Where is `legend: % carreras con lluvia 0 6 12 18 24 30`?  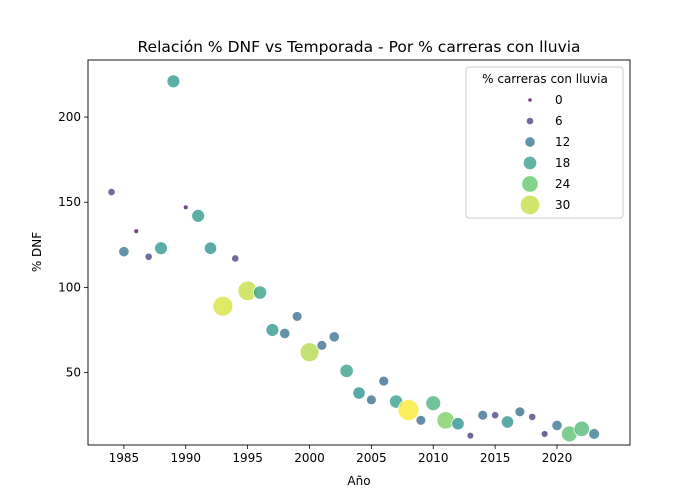
legend: % carreras con lluvia 0 6 12 18 24 30 is located at coordinates (544, 142).